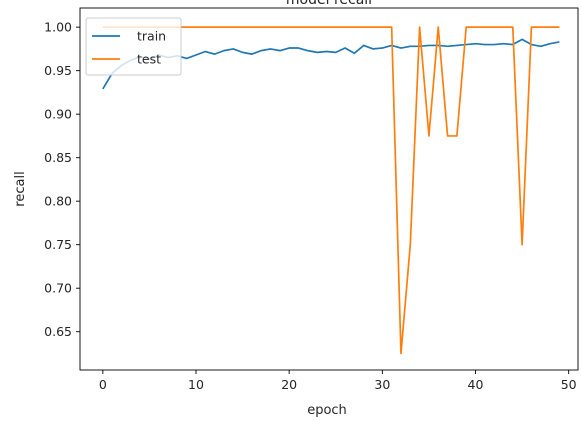  I want to click on y-tick-label: 0.95, so click(58, 70).